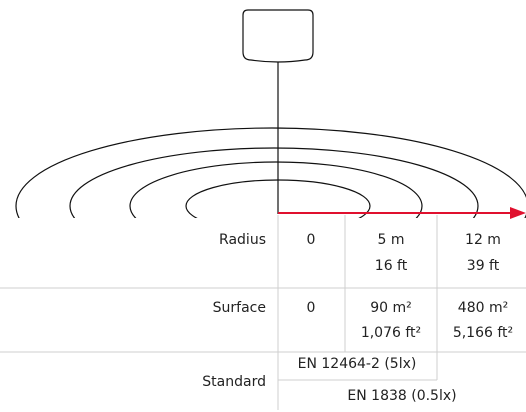  What do you see at coordinates (483, 333) in the screenshot?
I see `cell-text: 5,166 ft²` at bounding box center [483, 333].